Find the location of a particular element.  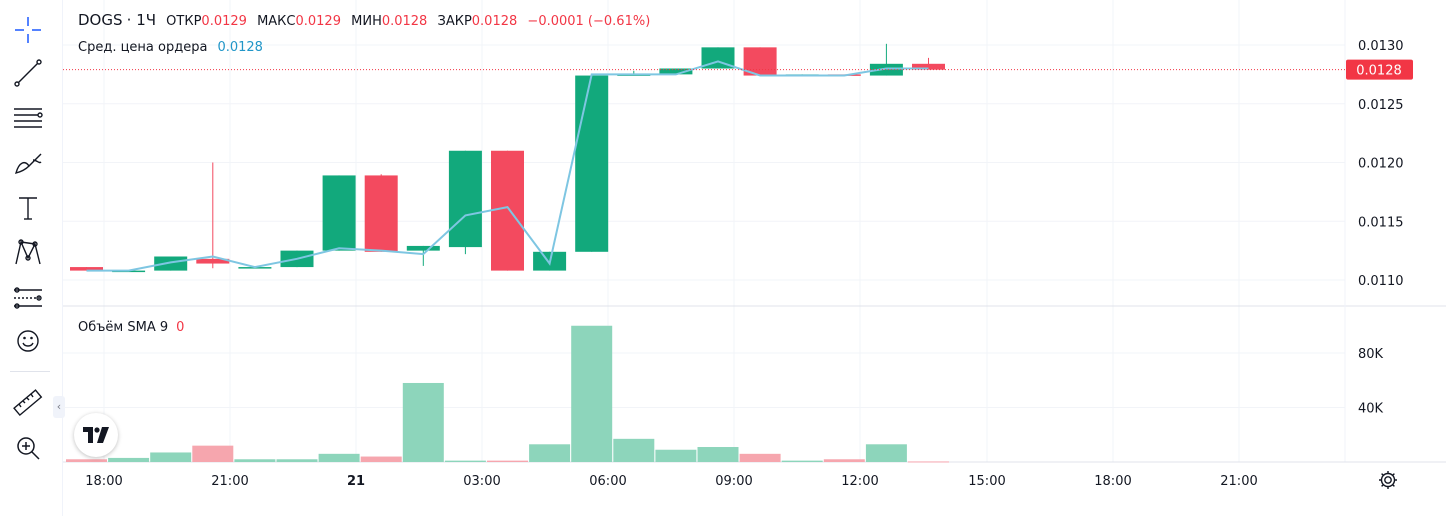

drawing-toolbar: ‹ is located at coordinates (32, 258).